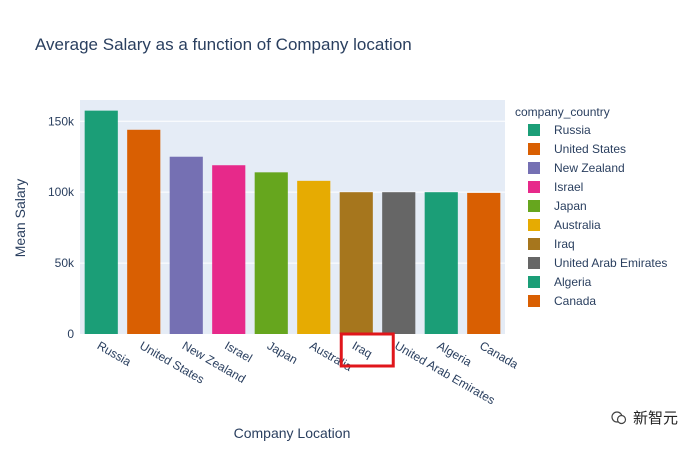 The image size is (700, 450). Describe the element at coordinates (575, 301) in the screenshot. I see `legend-label: Canada` at that location.